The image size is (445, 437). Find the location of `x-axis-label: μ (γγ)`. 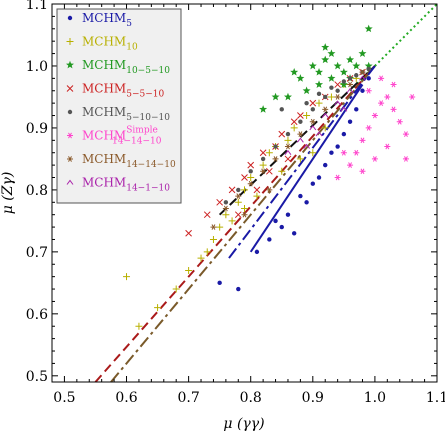

x-axis-label: μ (γγ) is located at coordinates (243, 424).